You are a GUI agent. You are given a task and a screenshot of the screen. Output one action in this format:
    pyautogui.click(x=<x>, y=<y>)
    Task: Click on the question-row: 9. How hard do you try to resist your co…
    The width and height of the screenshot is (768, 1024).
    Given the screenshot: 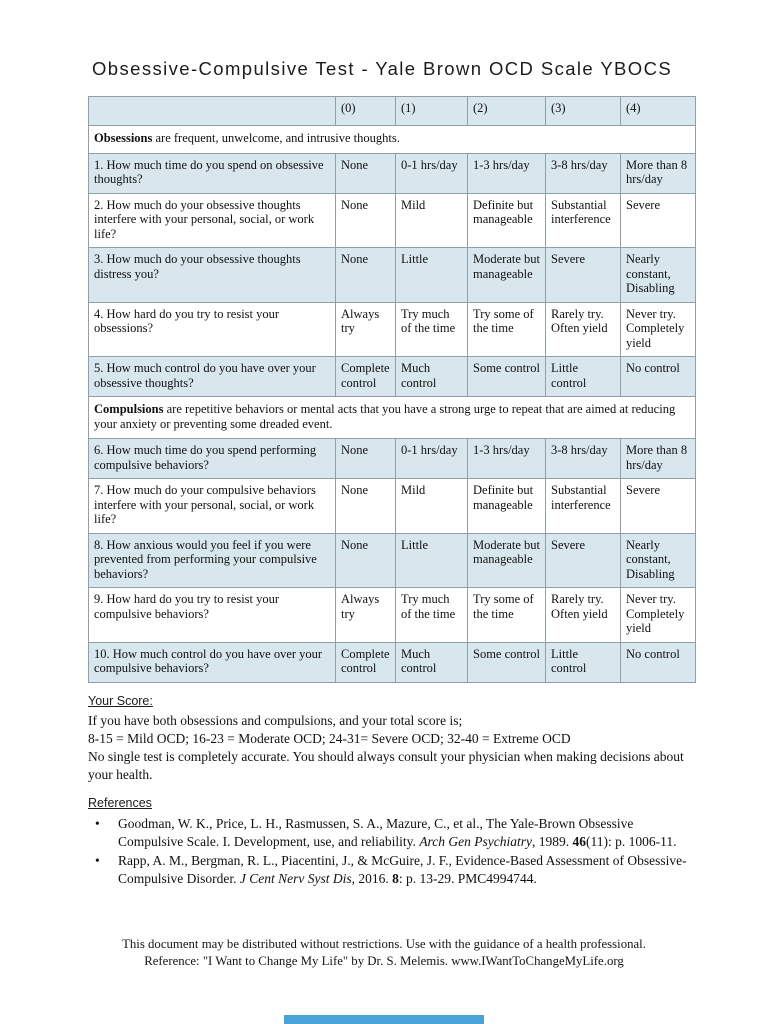 What is the action you would take?
    pyautogui.click(x=392, y=615)
    